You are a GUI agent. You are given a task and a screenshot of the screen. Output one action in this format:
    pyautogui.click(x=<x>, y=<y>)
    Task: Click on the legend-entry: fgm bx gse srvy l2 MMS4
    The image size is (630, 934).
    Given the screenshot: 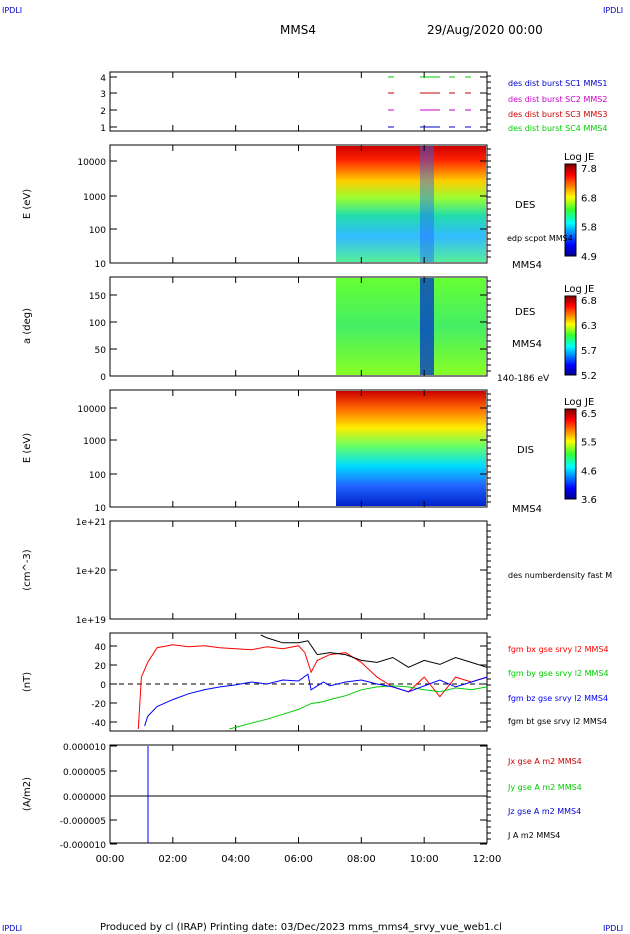 What is the action you would take?
    pyautogui.click(x=558, y=649)
    